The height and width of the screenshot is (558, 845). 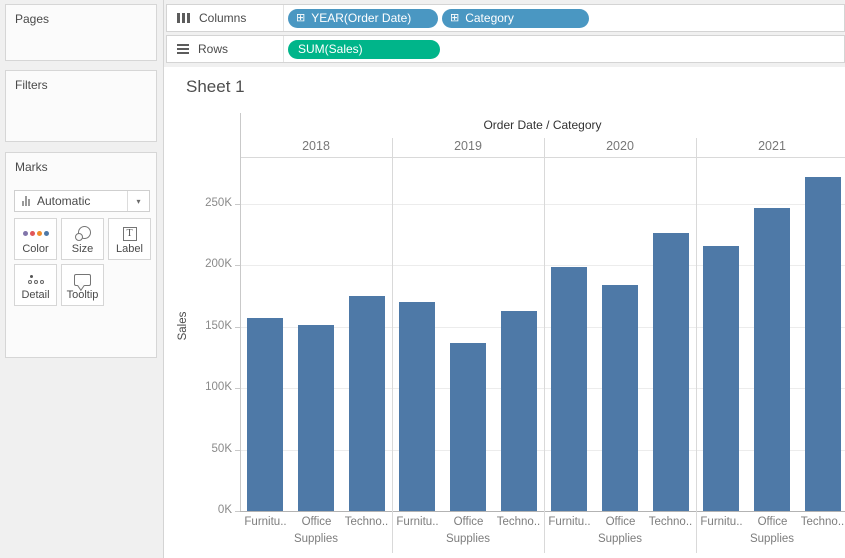 I want to click on bar-2019-furniture, so click(x=417, y=406).